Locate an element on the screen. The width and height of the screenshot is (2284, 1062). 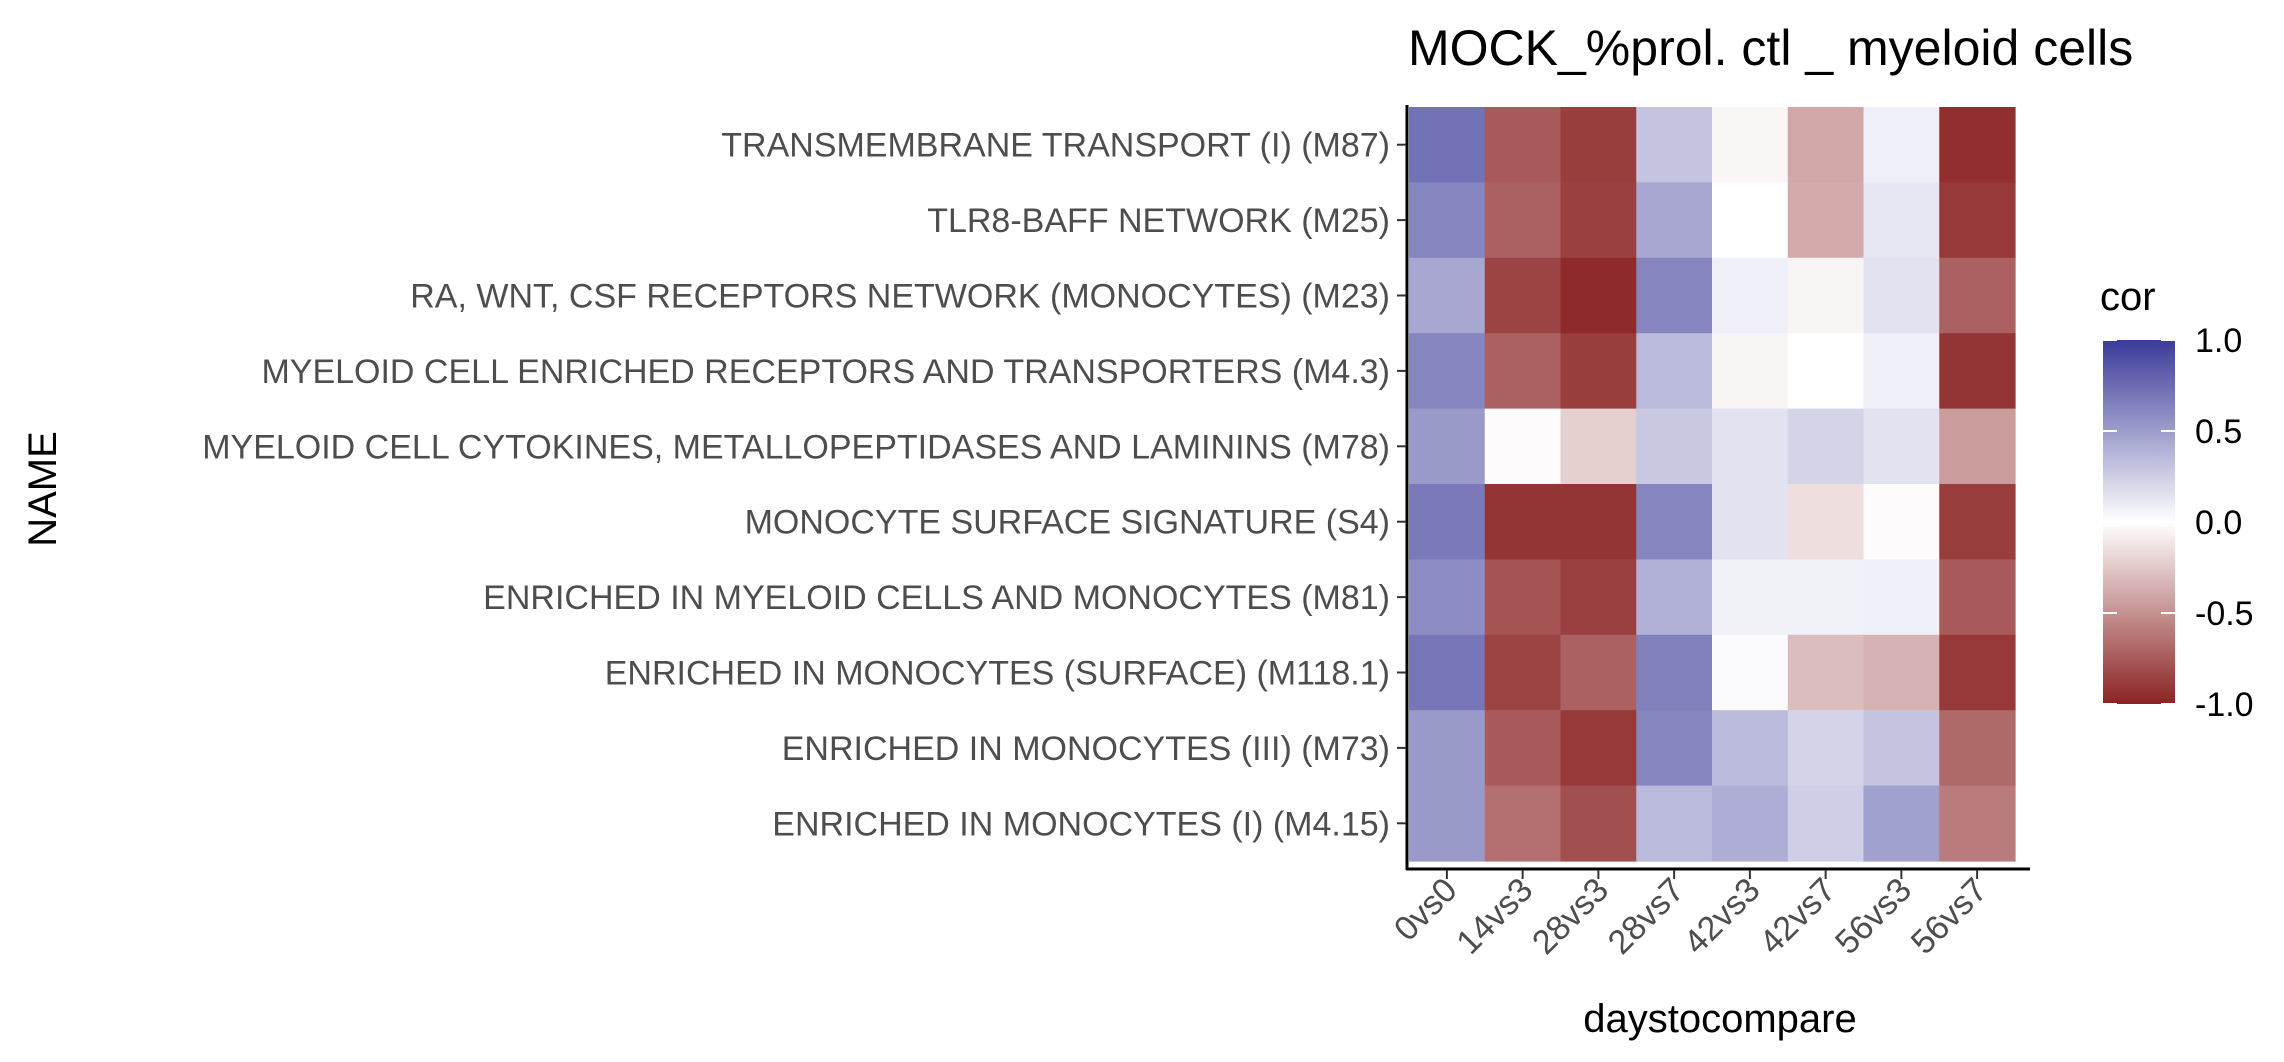
y-tick-label: TRANSMEMBRANE TRANSPORT (I) (M87) is located at coordinates (1055, 146).